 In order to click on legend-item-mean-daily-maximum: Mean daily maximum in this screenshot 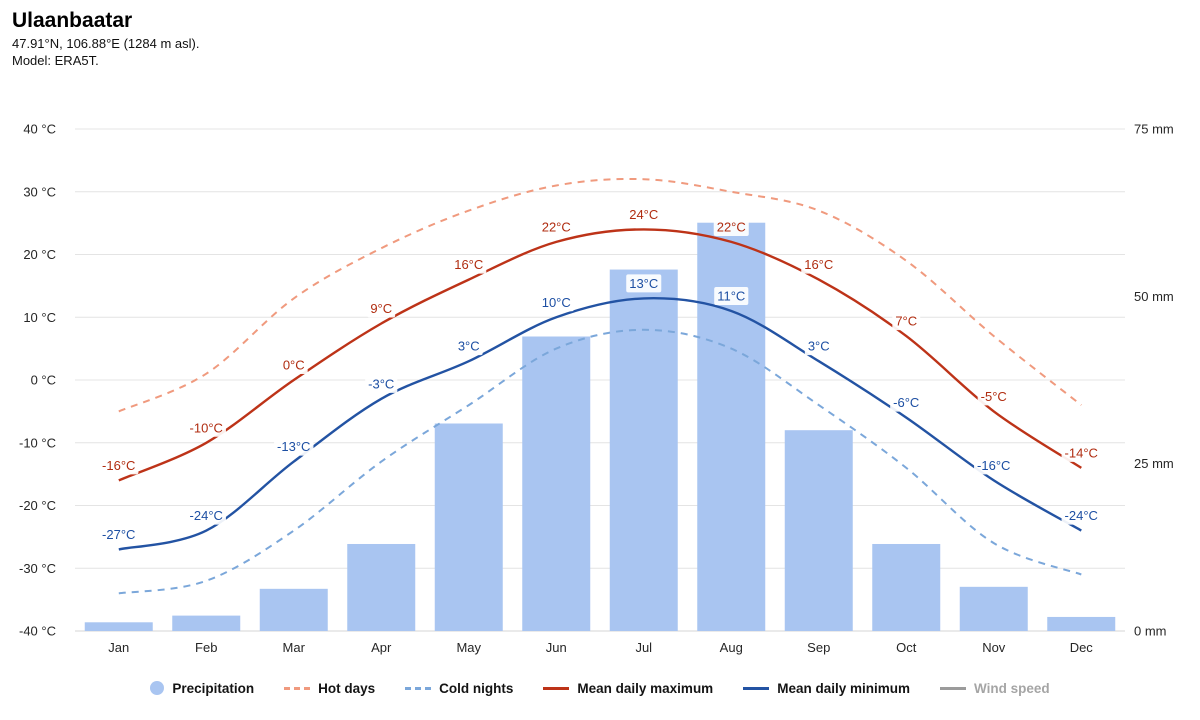, I will do `click(628, 688)`.